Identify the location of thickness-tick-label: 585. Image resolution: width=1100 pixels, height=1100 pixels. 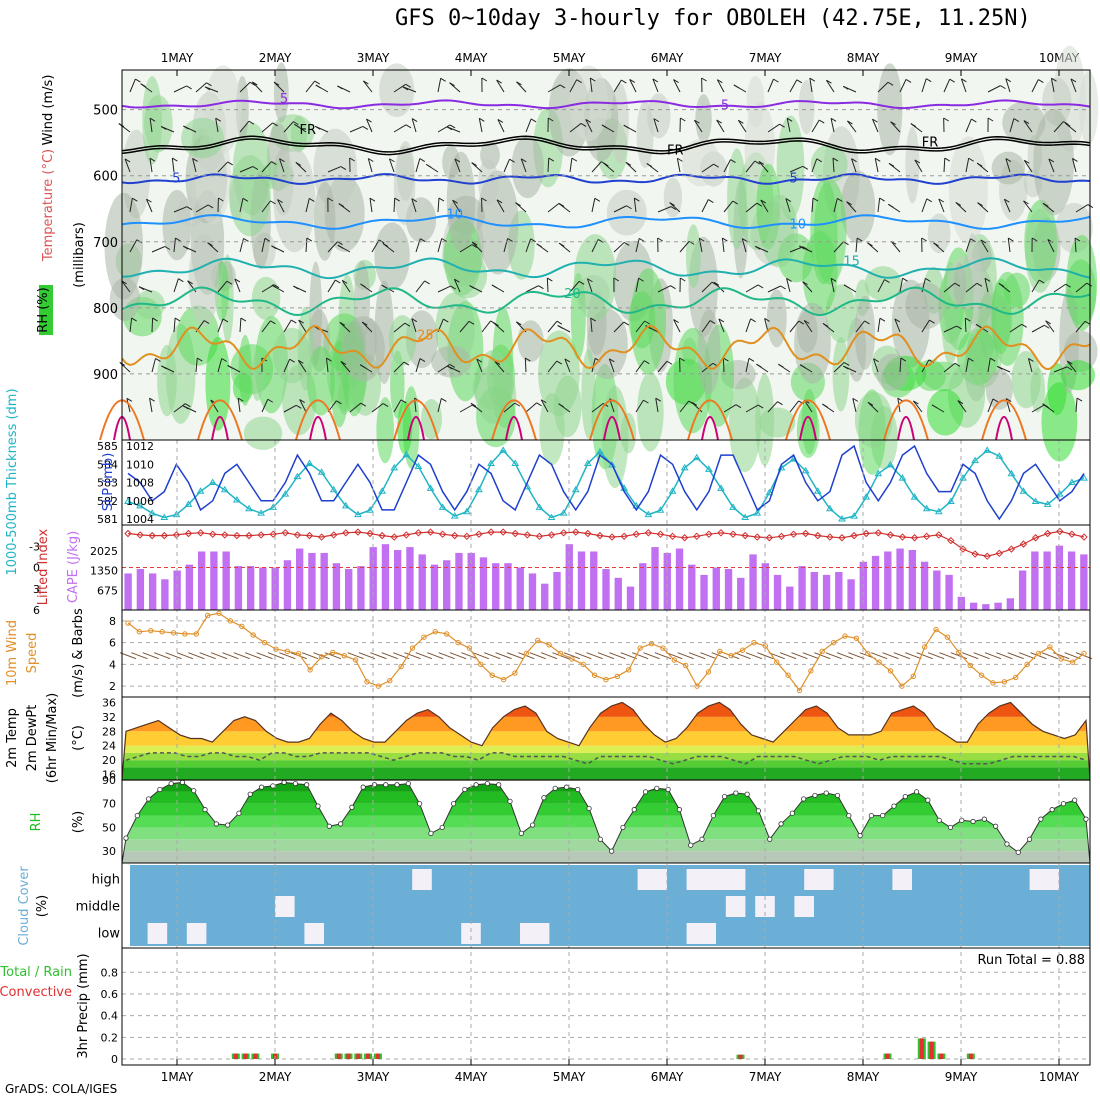
(107, 446).